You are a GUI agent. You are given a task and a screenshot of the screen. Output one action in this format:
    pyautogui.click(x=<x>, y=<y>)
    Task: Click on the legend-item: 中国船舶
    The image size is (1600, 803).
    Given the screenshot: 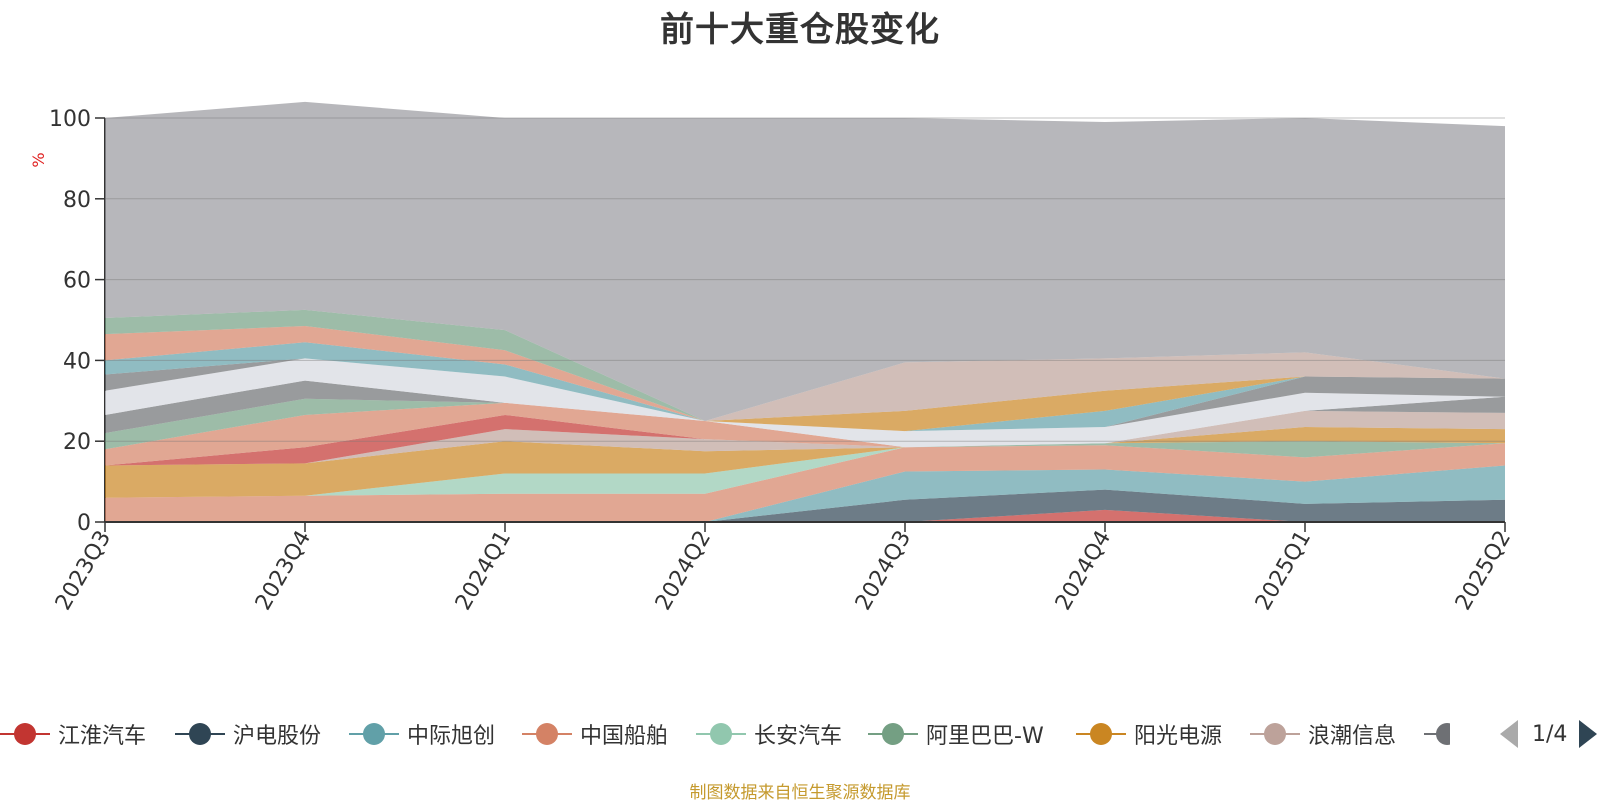 What is the action you would take?
    pyautogui.click(x=595, y=734)
    